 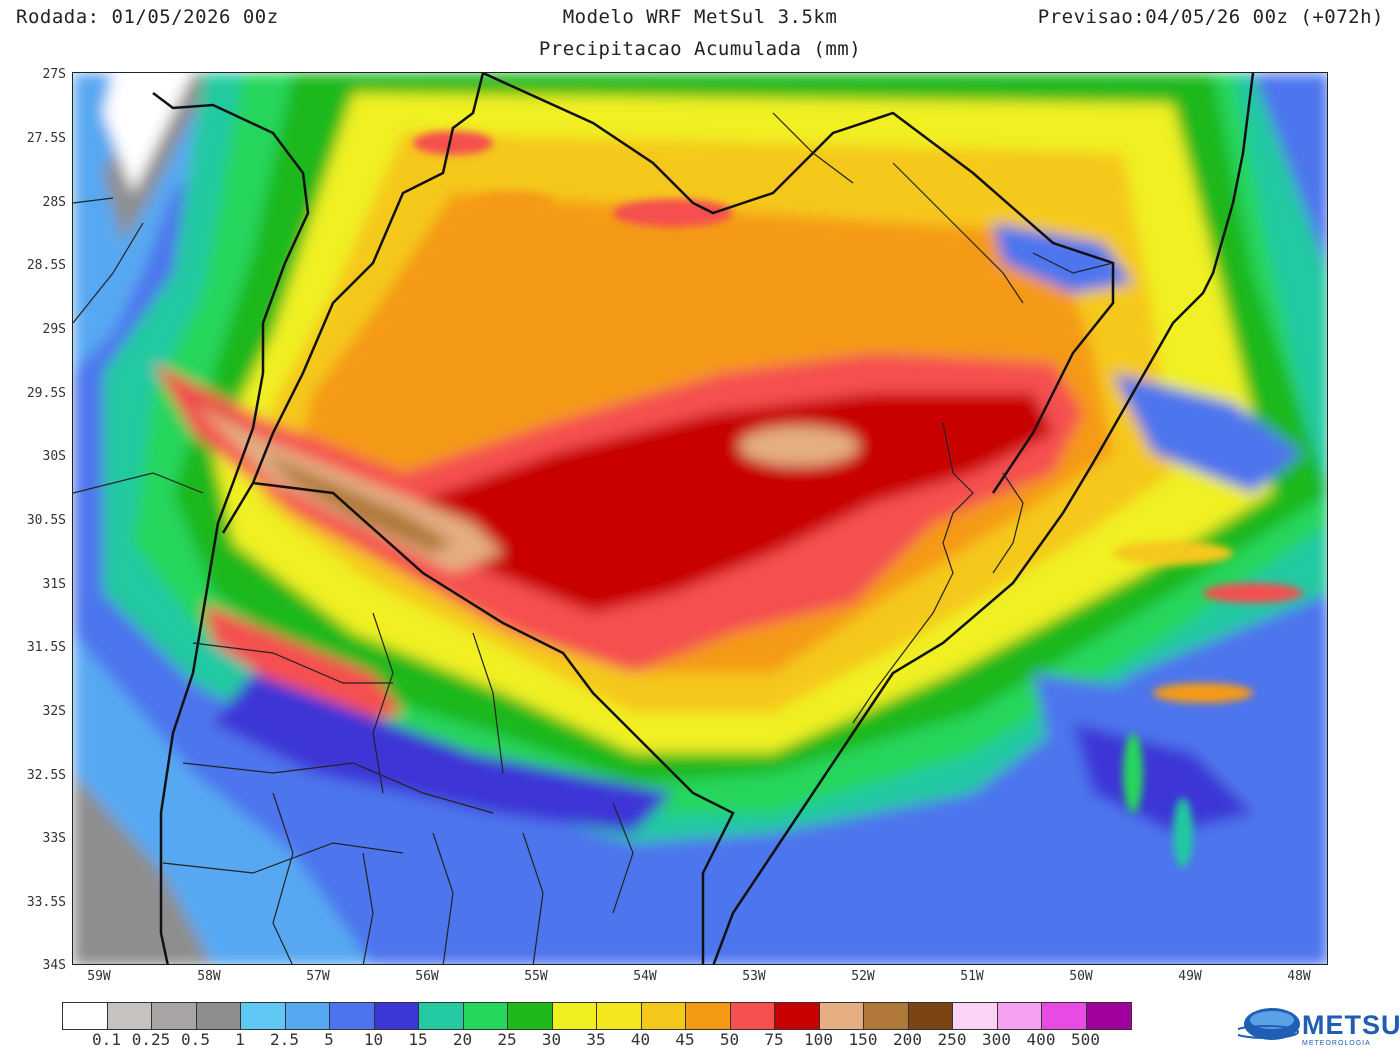 What do you see at coordinates (729, 1039) in the screenshot?
I see `colorbar-tick-label: 50` at bounding box center [729, 1039].